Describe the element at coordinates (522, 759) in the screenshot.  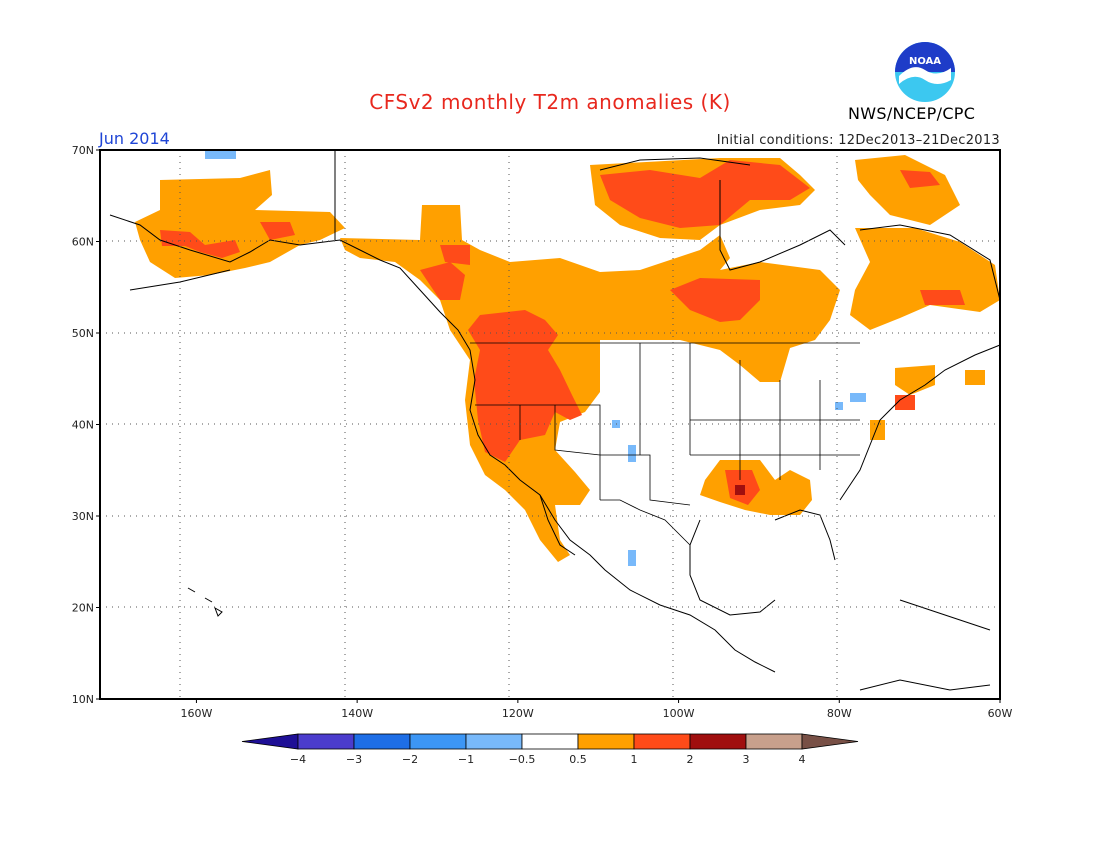
I see `colorbar-label: −0.5` at that location.